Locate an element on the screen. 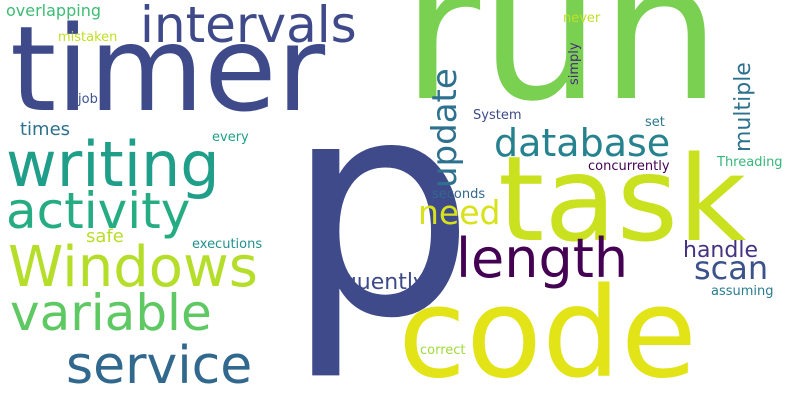 The height and width of the screenshot is (400, 800). word-overlapping: overlapping is located at coordinates (53, 10).